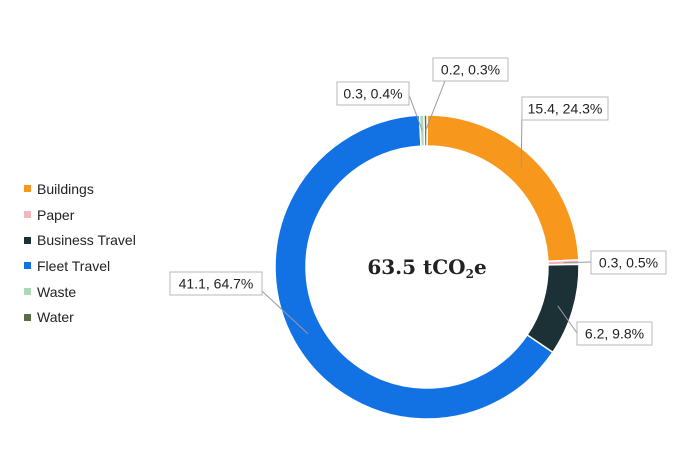  I want to click on slice-business-travel, so click(553, 308).